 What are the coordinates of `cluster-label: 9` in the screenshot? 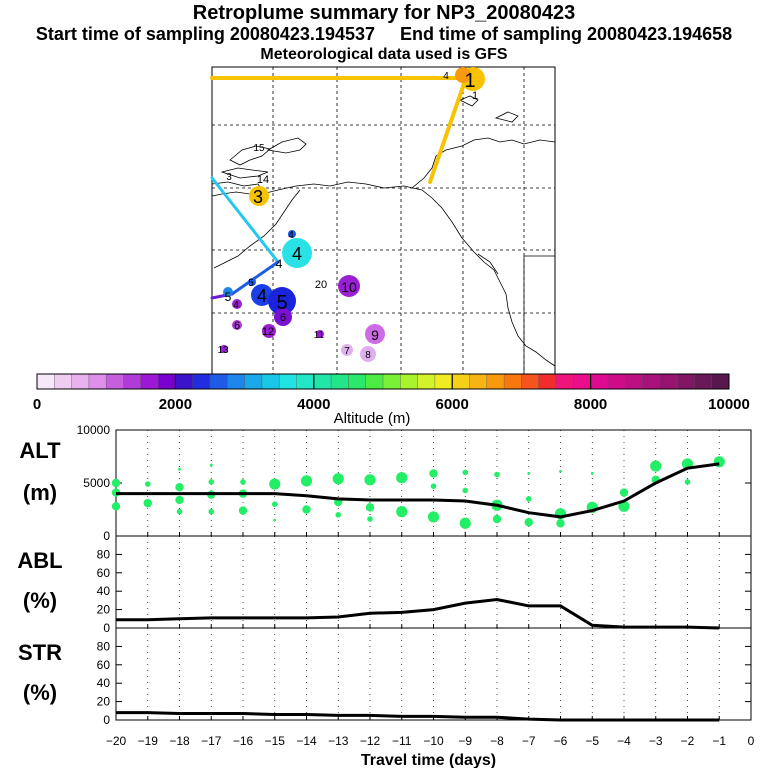 It's located at (375, 335).